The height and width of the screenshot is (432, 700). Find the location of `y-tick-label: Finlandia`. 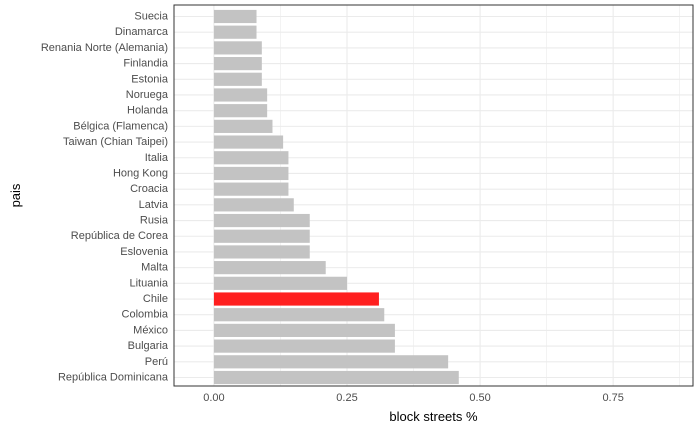

y-tick-label: Finlandia is located at coordinates (146, 64).